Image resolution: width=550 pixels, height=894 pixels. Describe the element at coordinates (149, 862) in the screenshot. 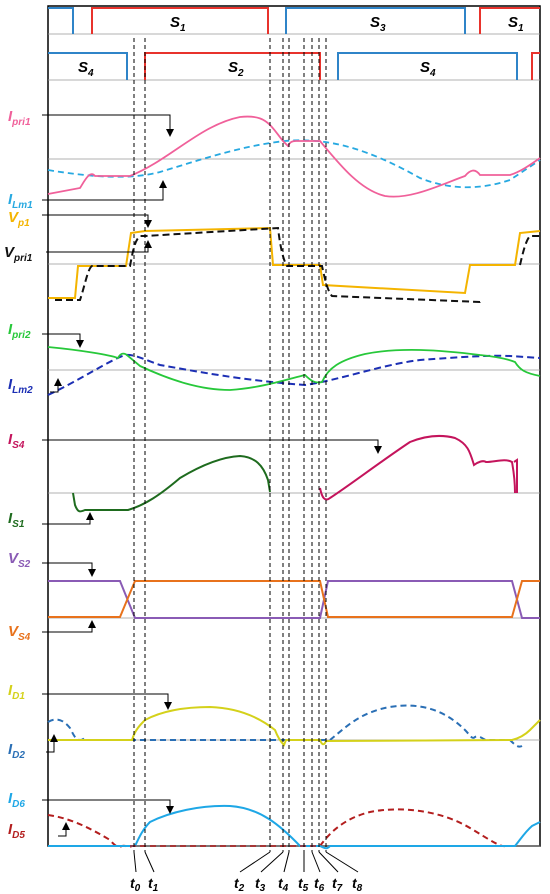

I see `time-leader-t1` at that location.